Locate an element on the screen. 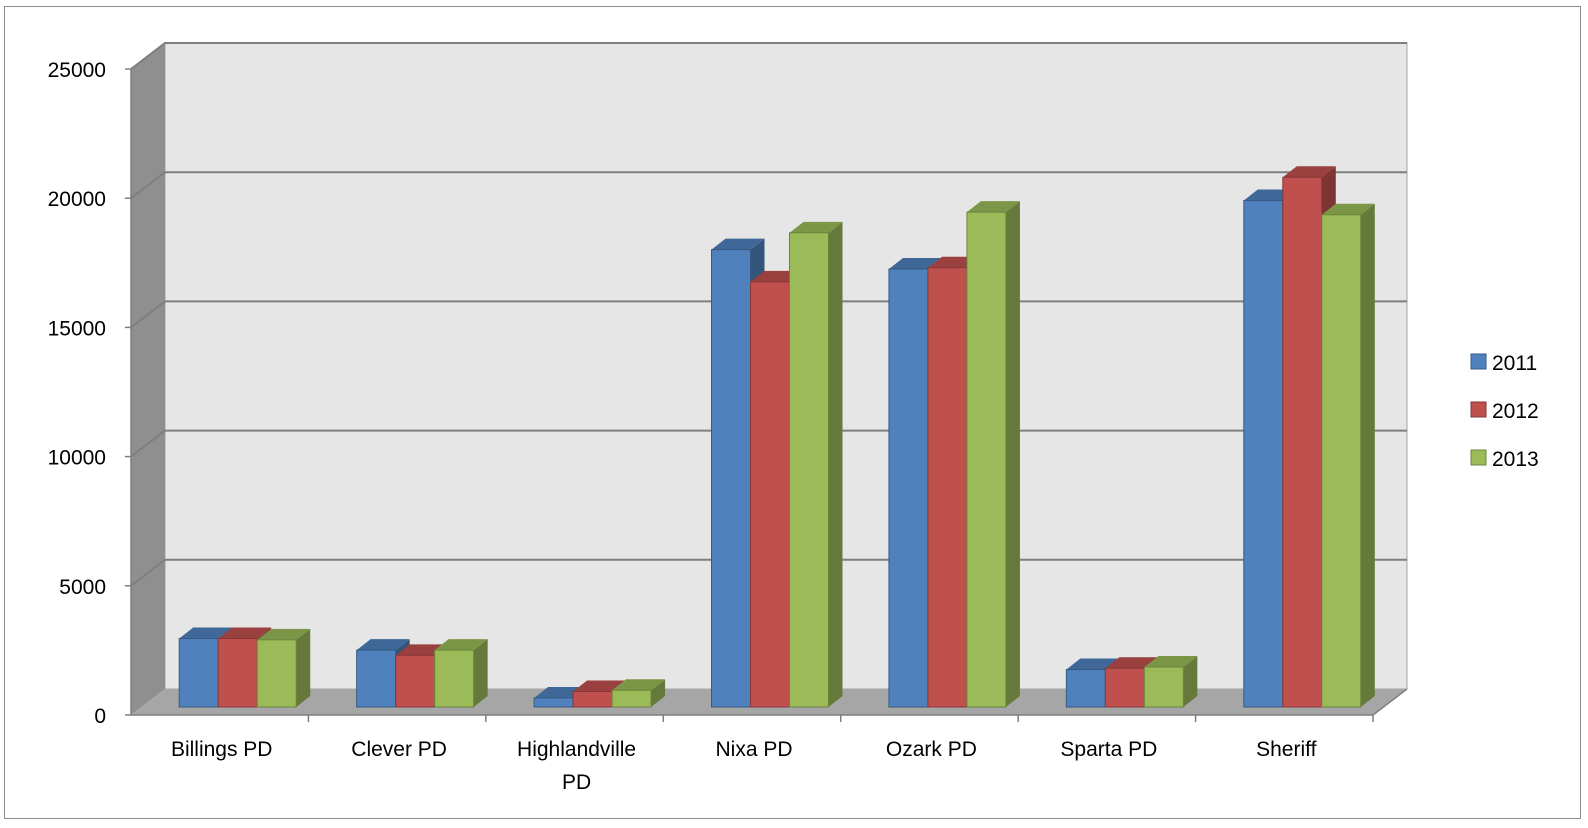 This screenshot has width=1588, height=828. floor-edge is located at coordinates (1390, 702).